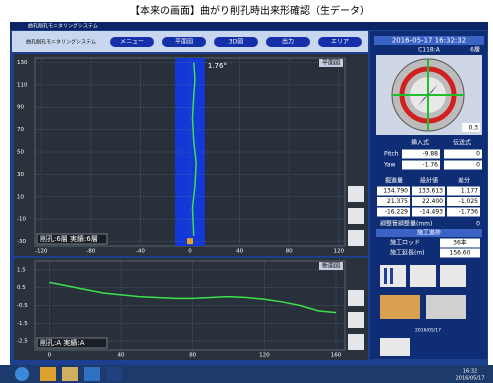 Image resolution: width=493 pixels, height=383 pixels. What do you see at coordinates (22, 63) in the screenshot?
I see `y-tick-label: 130` at bounding box center [22, 63].